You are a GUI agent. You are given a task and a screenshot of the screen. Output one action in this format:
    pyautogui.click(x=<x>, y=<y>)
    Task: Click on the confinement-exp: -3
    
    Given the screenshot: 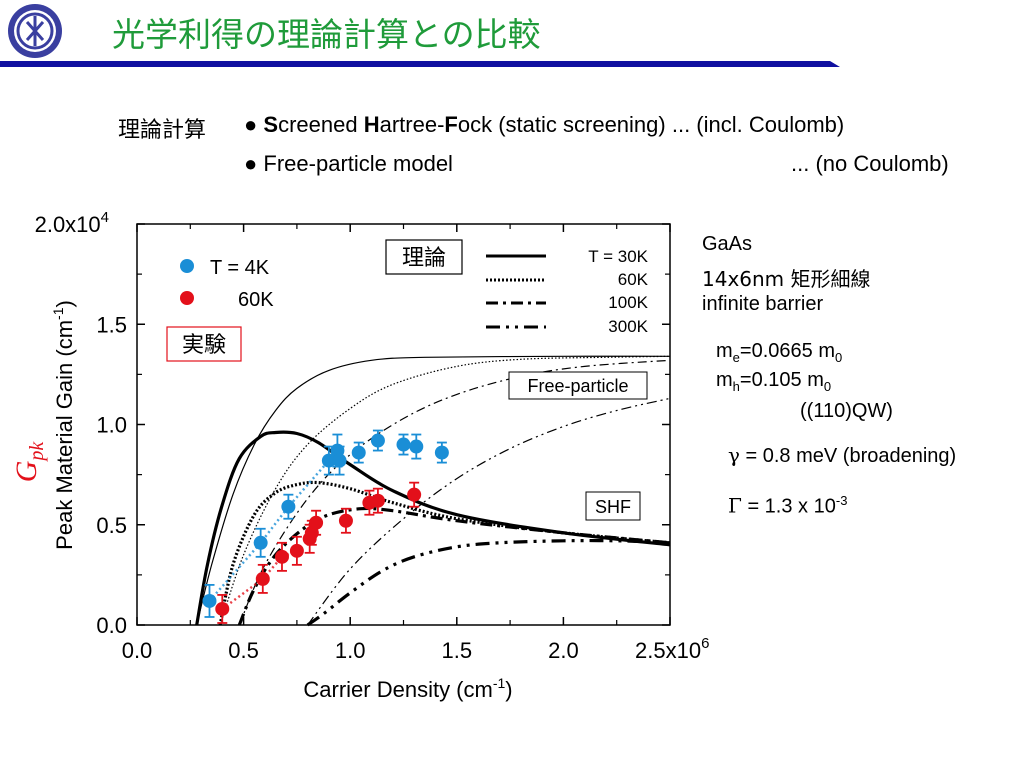 What is the action you would take?
    pyautogui.click(x=841, y=500)
    